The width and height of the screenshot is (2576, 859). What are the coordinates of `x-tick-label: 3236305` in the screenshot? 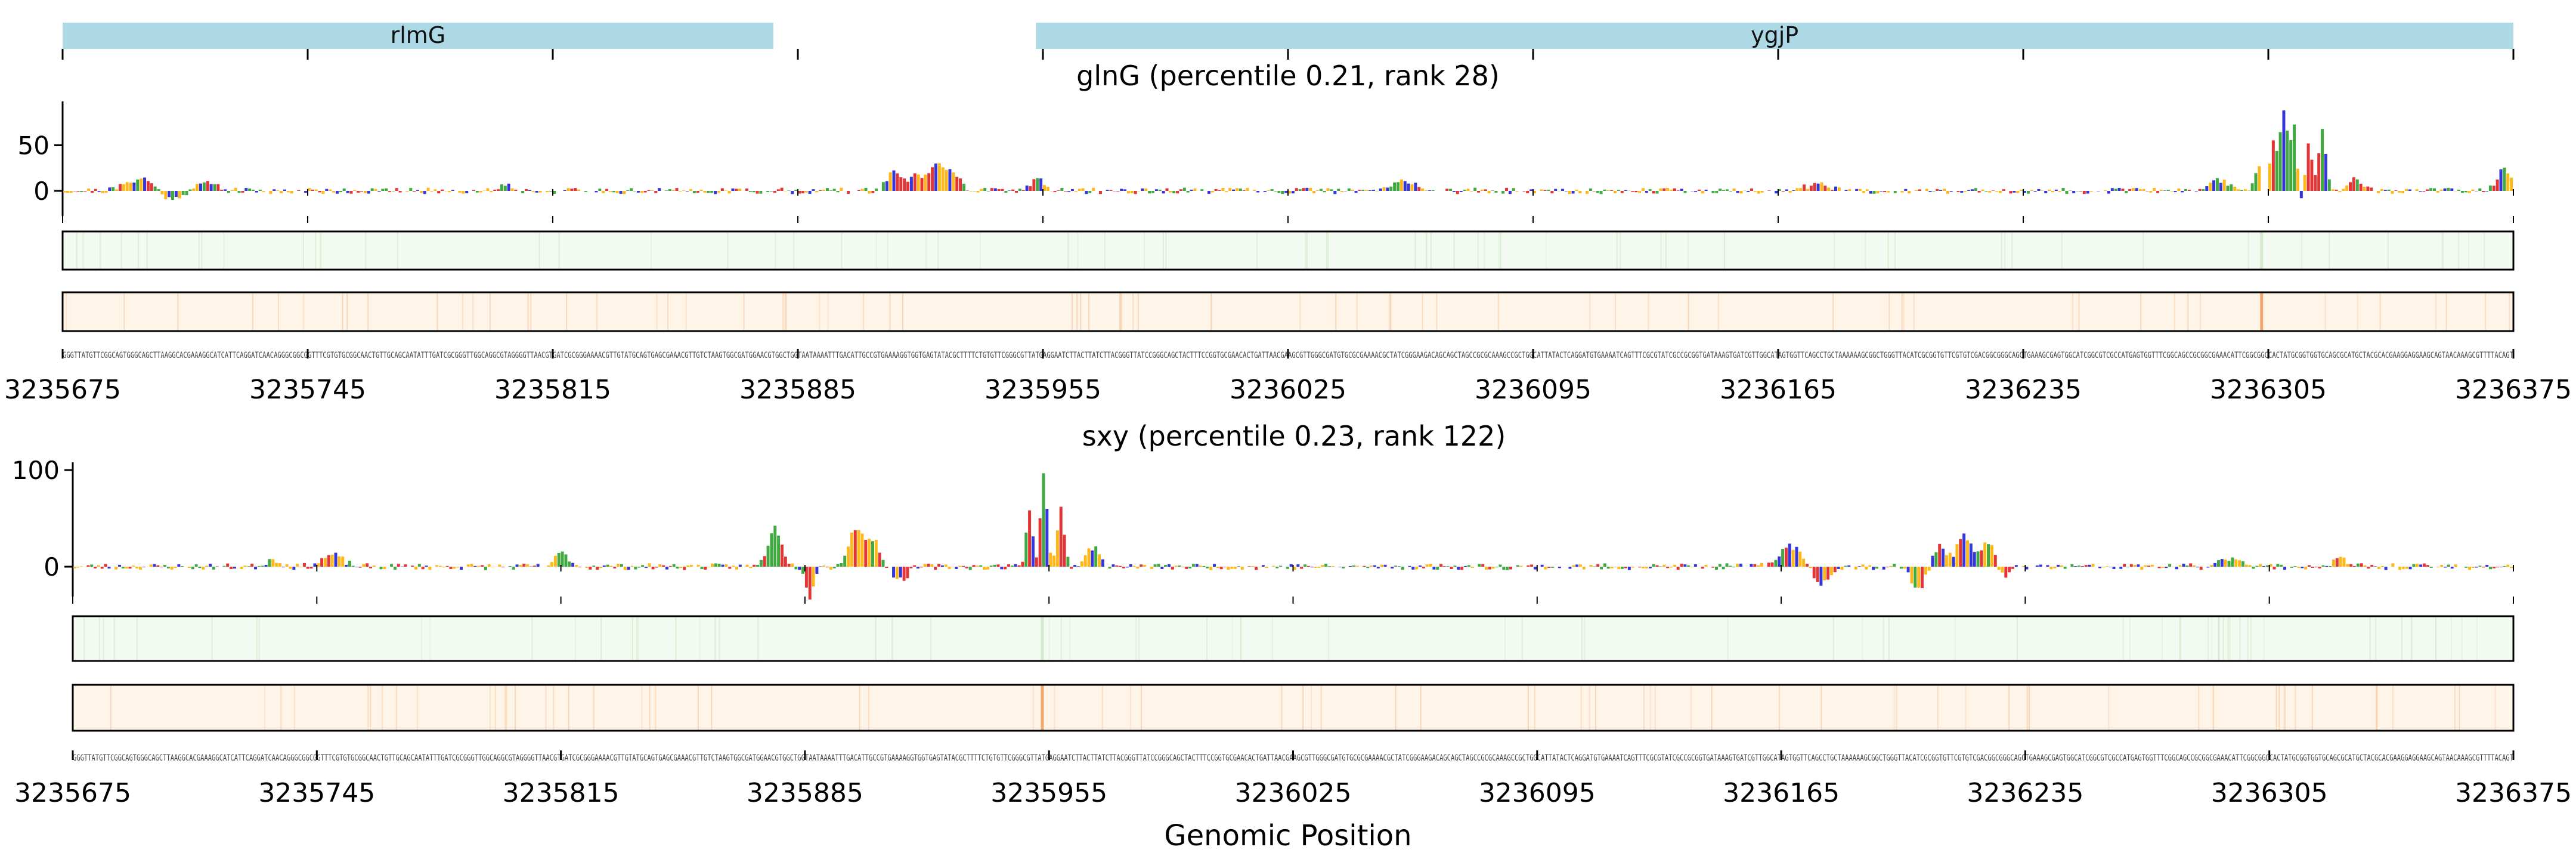 It's located at (2268, 390).